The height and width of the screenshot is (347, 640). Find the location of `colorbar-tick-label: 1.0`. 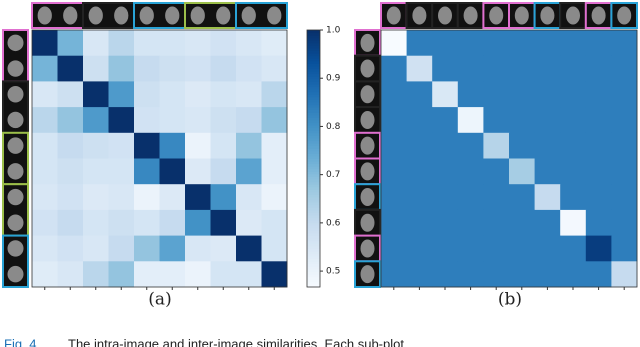

colorbar-tick-label: 1.0 is located at coordinates (333, 31).